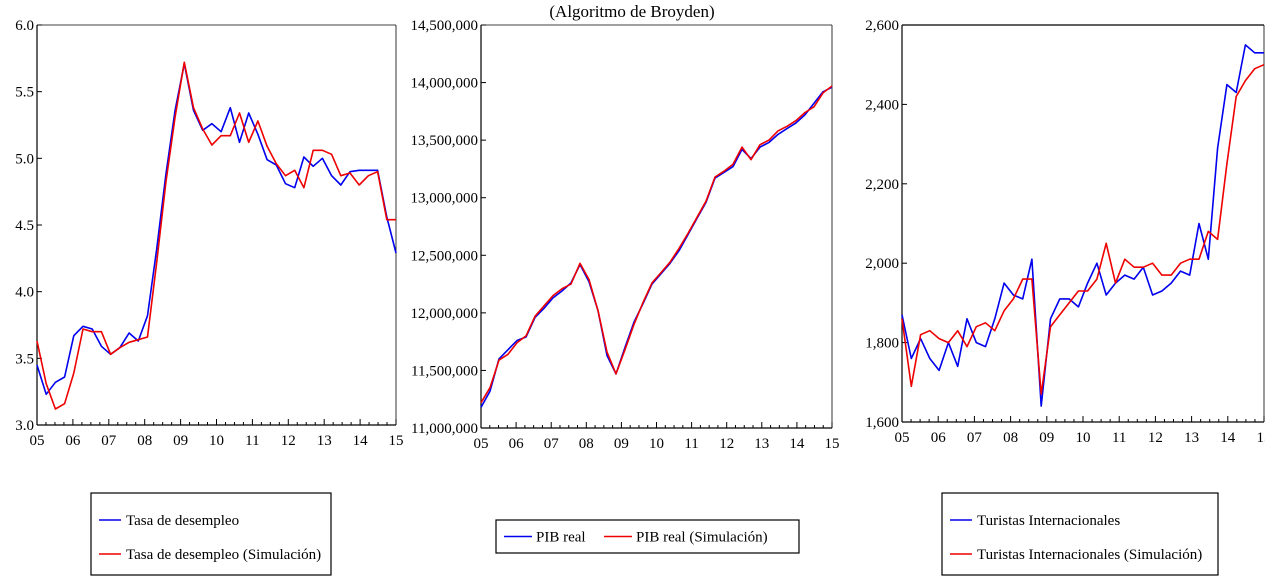 The image size is (1265, 576). What do you see at coordinates (561, 538) in the screenshot?
I see `legend-label: PIB real` at bounding box center [561, 538].